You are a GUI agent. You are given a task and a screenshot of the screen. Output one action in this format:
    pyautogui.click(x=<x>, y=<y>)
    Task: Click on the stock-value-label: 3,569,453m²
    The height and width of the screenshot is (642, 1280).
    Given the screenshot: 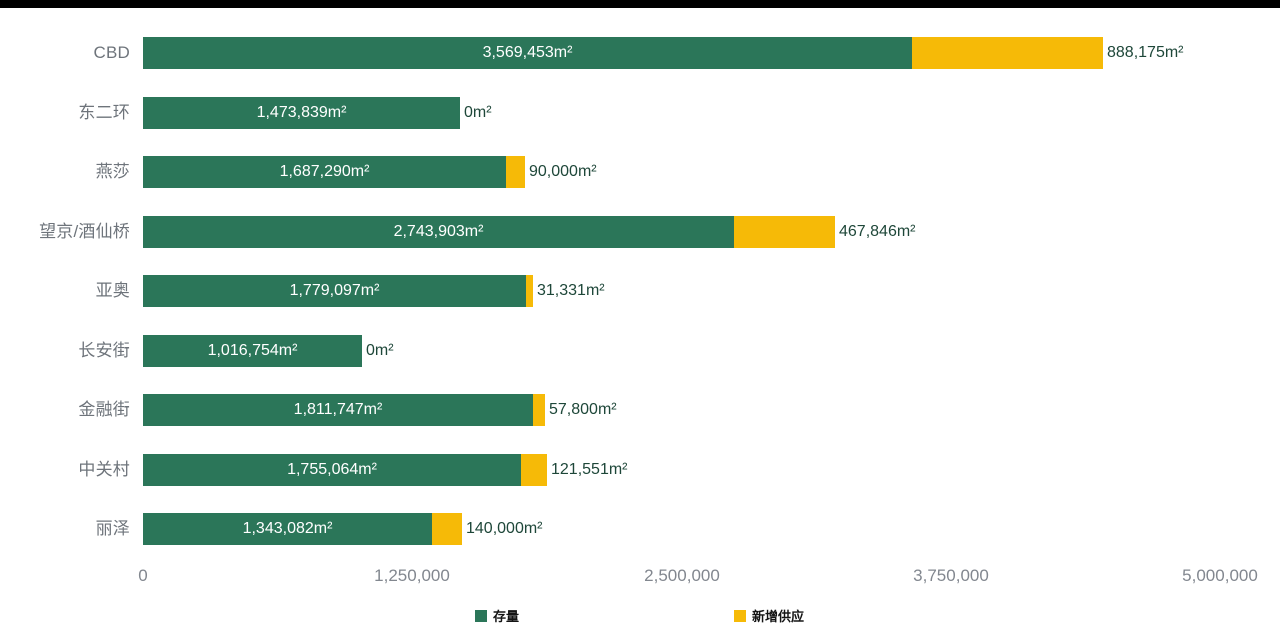 What is the action you would take?
    pyautogui.click(x=527, y=52)
    